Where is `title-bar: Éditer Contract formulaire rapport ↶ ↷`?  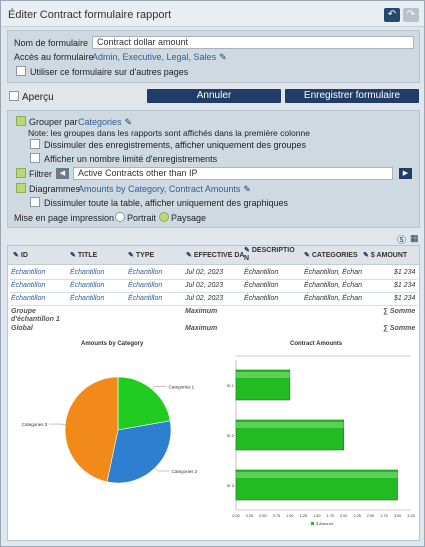 title-bar: Éditer Contract formulaire rapport ↶ ↷ is located at coordinates (212, 14).